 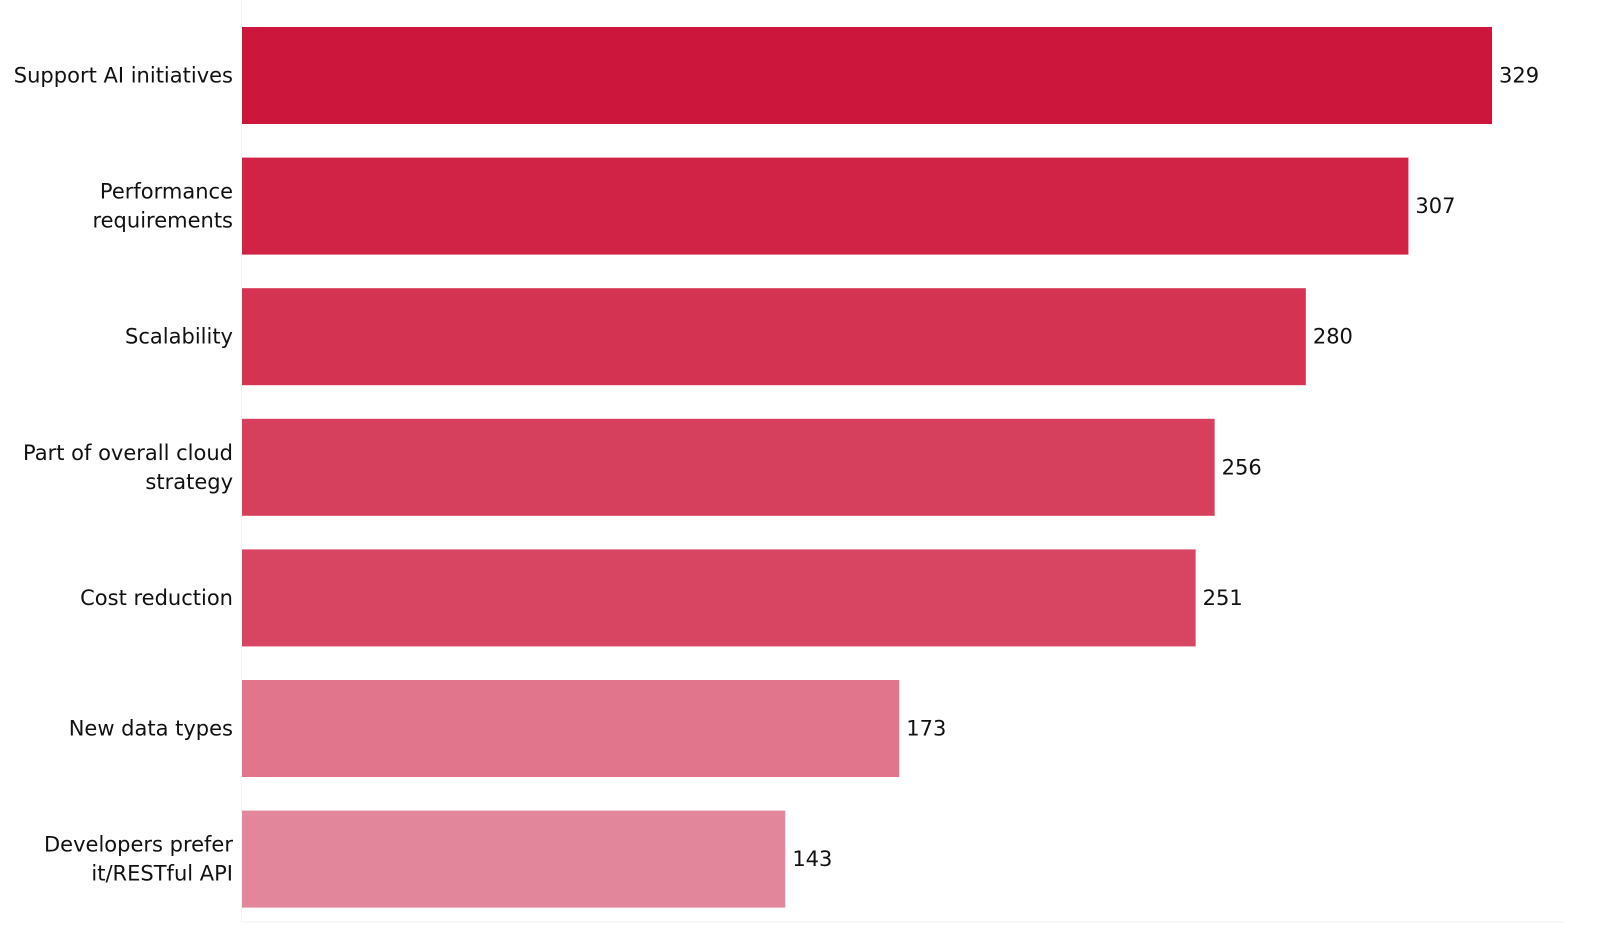 What do you see at coordinates (812, 859) in the screenshot?
I see `value-label-6: 143` at bounding box center [812, 859].